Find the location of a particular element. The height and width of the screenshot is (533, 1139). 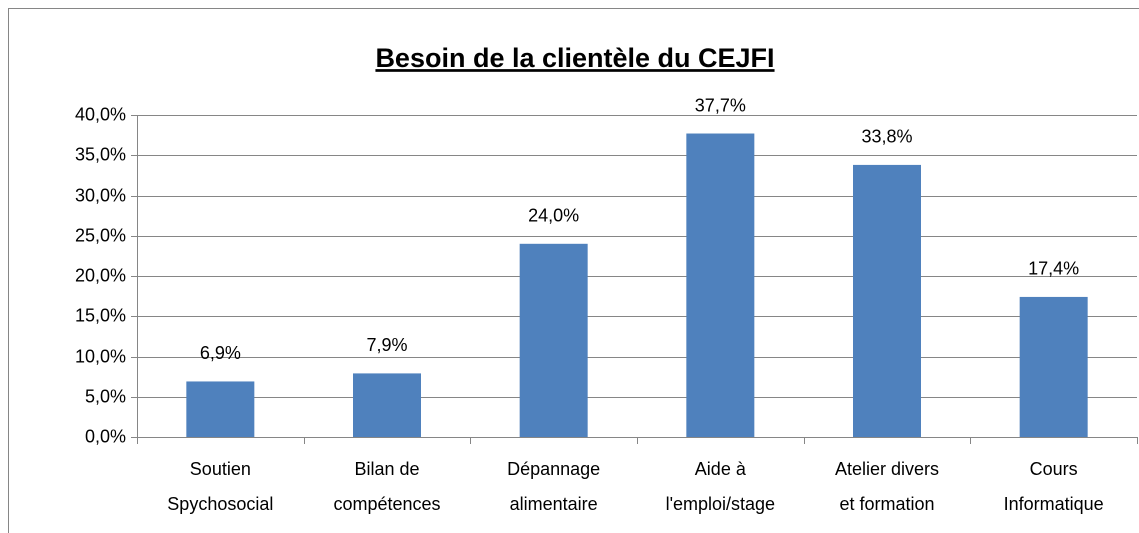

x-tick-label: Atelier divers is located at coordinates (887, 469).